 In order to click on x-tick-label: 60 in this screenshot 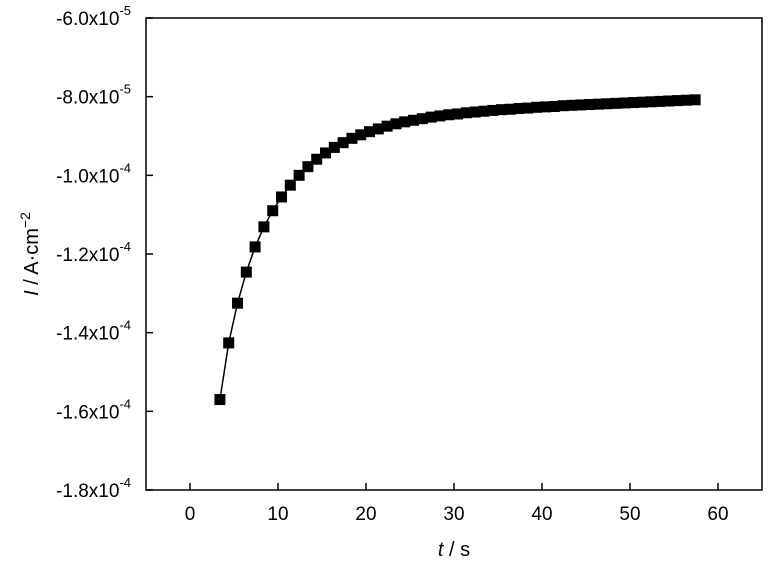, I will do `click(717, 514)`.